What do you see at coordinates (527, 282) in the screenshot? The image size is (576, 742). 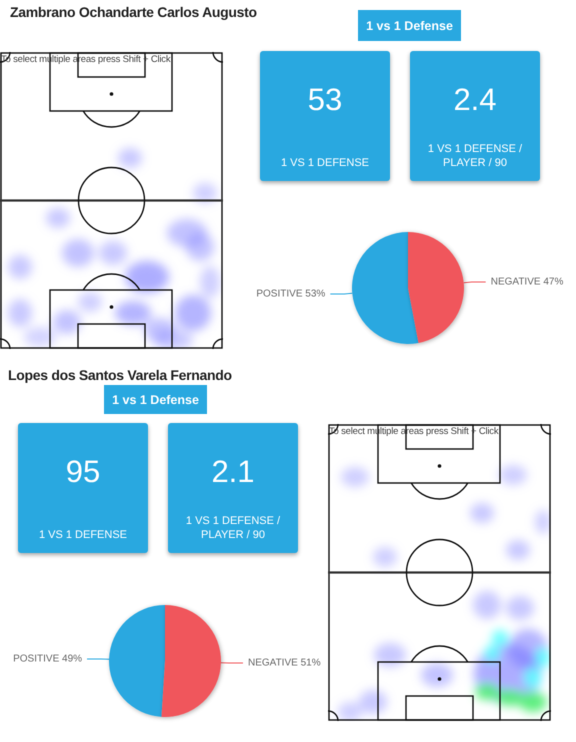 I see `slice-label: NEGATIVE 47%` at bounding box center [527, 282].